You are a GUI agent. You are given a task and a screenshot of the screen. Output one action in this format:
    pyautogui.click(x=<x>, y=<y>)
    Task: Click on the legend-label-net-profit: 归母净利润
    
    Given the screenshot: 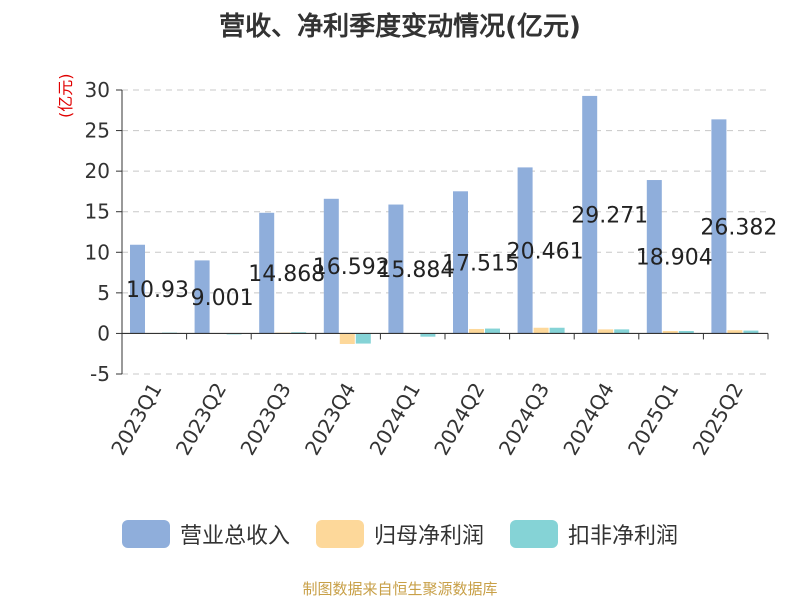 What is the action you would take?
    pyautogui.click(x=428, y=536)
    